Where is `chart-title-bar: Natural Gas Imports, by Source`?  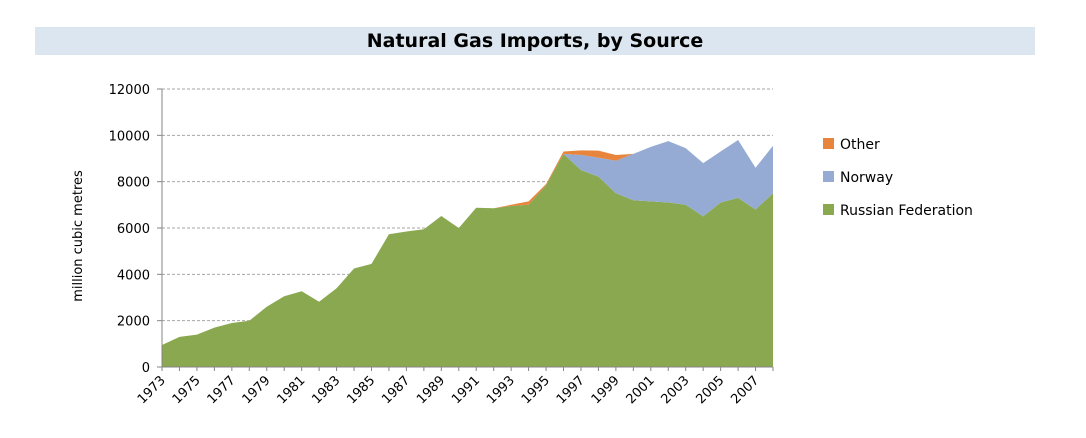
chart-title-bar: Natural Gas Imports, by Source is located at coordinates (535, 41).